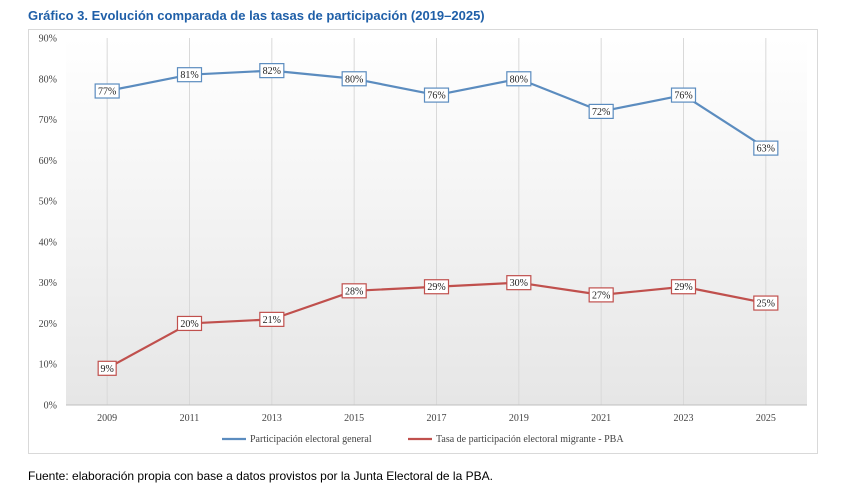 This screenshot has height=488, width=862. Describe the element at coordinates (48, 365) in the screenshot. I see `y-tick-label: 10%` at that location.